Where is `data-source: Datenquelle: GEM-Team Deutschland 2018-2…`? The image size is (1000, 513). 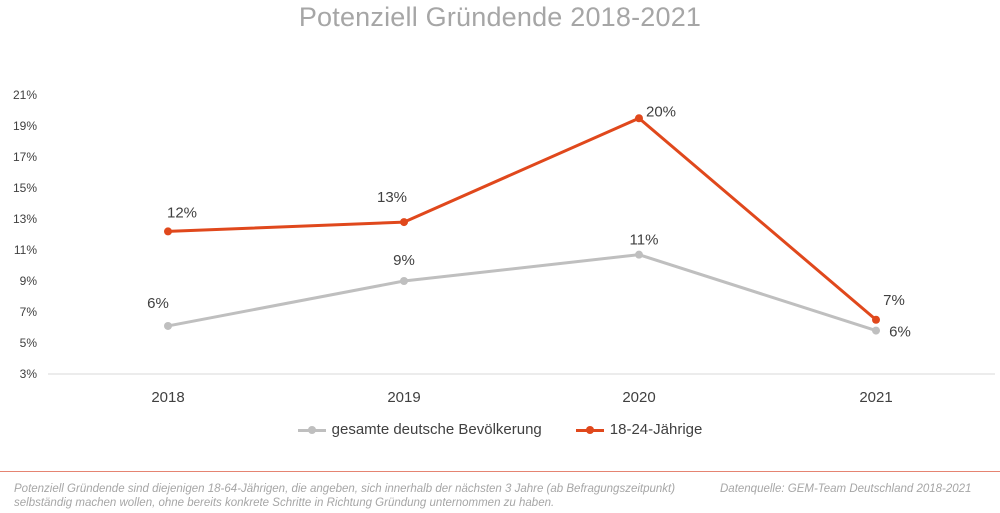 data-source: Datenquelle: GEM-Team Deutschland 2018-2… is located at coordinates (846, 489).